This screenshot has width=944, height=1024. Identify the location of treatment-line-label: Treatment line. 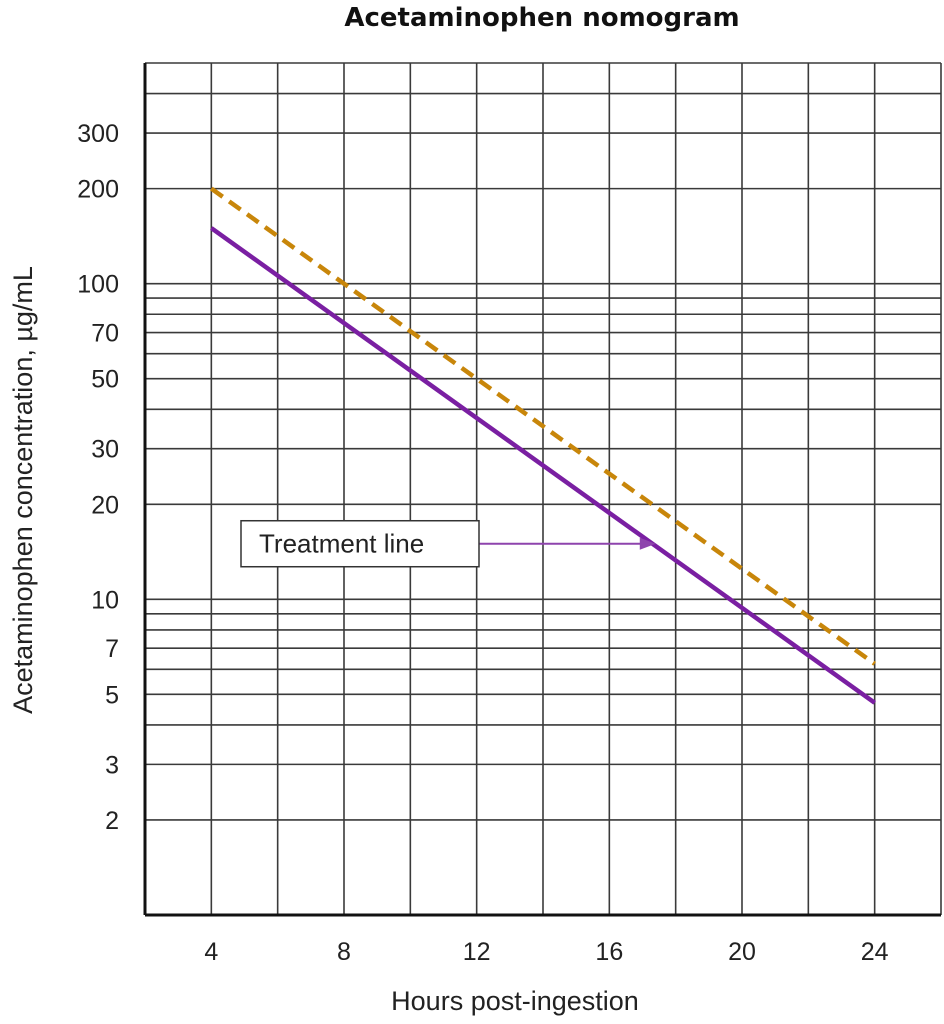
(341, 544).